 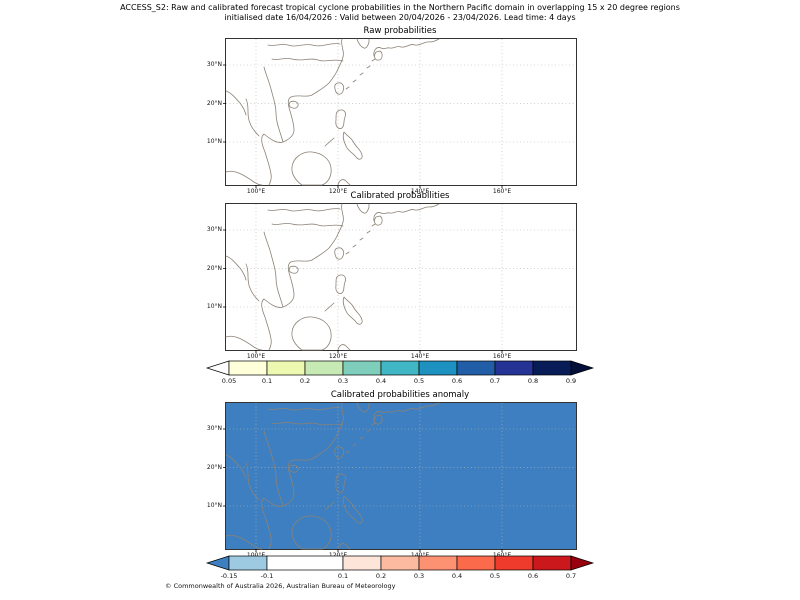 I want to click on map-canvas-anomaly, so click(x=399, y=477).